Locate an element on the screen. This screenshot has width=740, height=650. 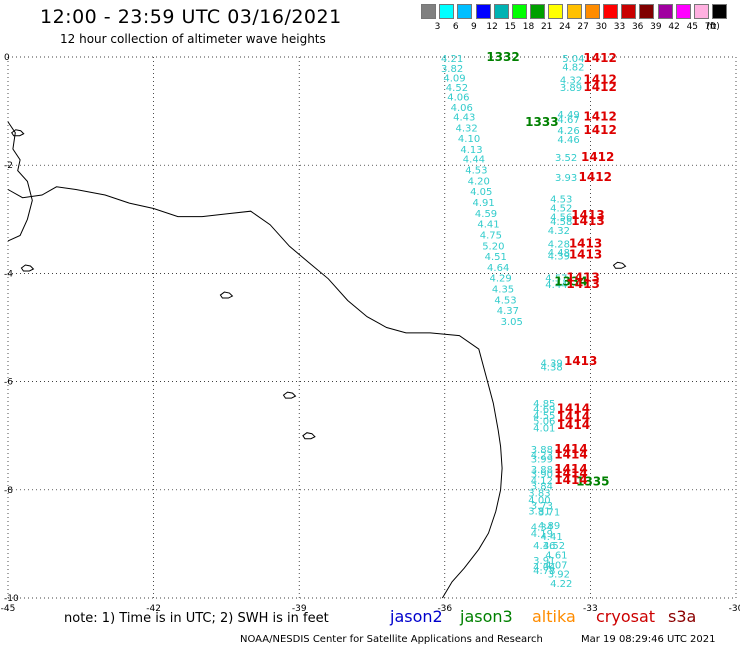
swh-value: 5.20 is located at coordinates (493, 246).